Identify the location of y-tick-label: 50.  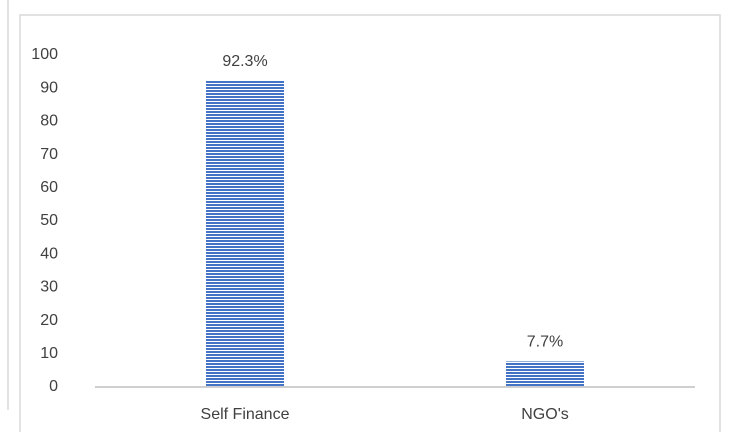
(49, 220).